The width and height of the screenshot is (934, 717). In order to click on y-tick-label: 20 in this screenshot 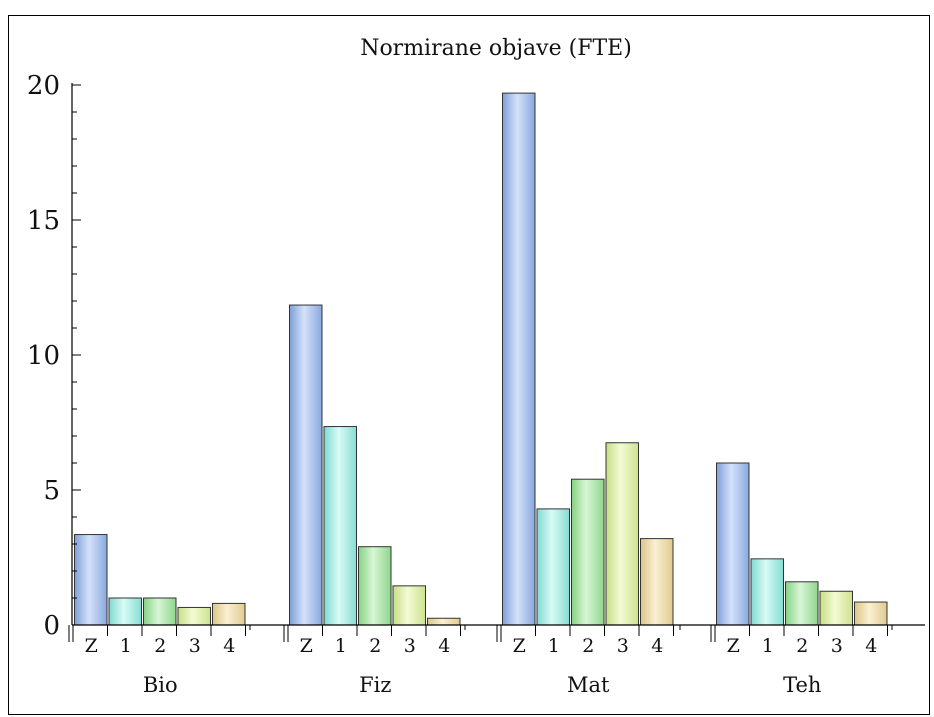, I will do `click(43, 86)`.